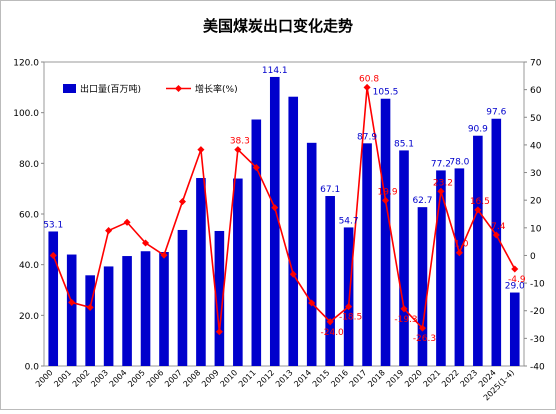  I want to click on y-left-tick-label: 20.0, so click(29, 317).